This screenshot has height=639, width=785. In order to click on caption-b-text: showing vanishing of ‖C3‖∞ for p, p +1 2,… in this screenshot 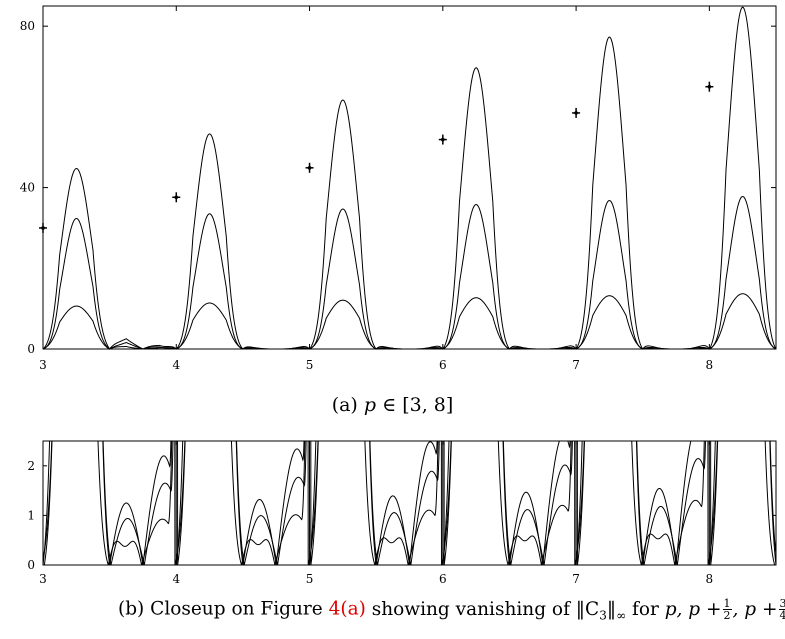, I will do `click(578, 610)`.